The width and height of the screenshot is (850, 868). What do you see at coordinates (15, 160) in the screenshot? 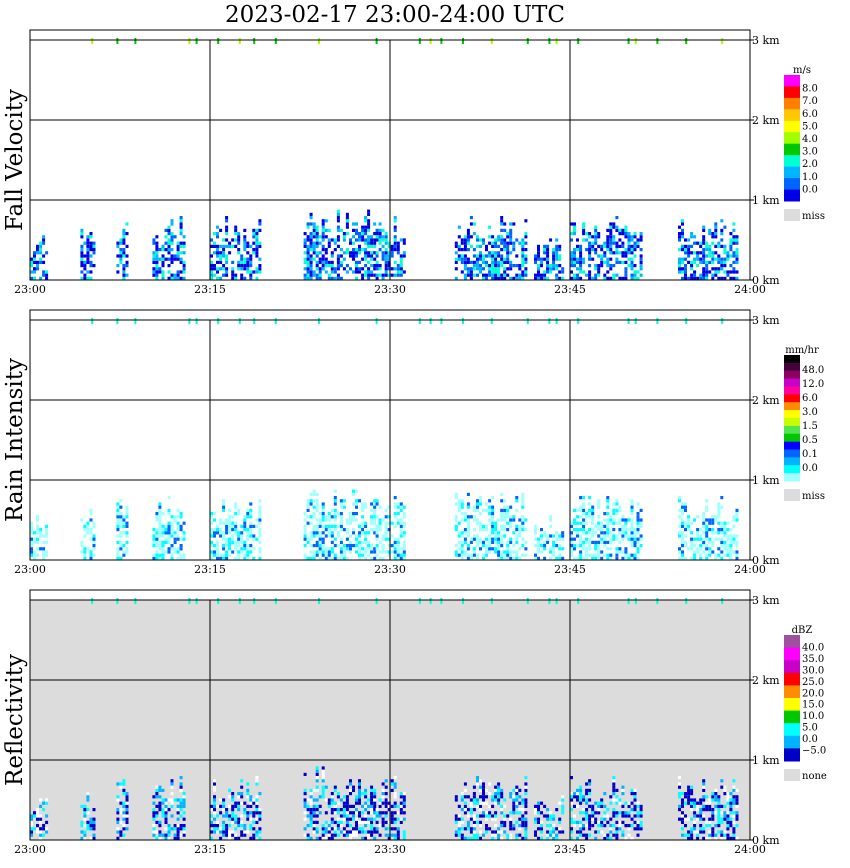
I see `panel-ylabel: Fall Velocity` at bounding box center [15, 160].